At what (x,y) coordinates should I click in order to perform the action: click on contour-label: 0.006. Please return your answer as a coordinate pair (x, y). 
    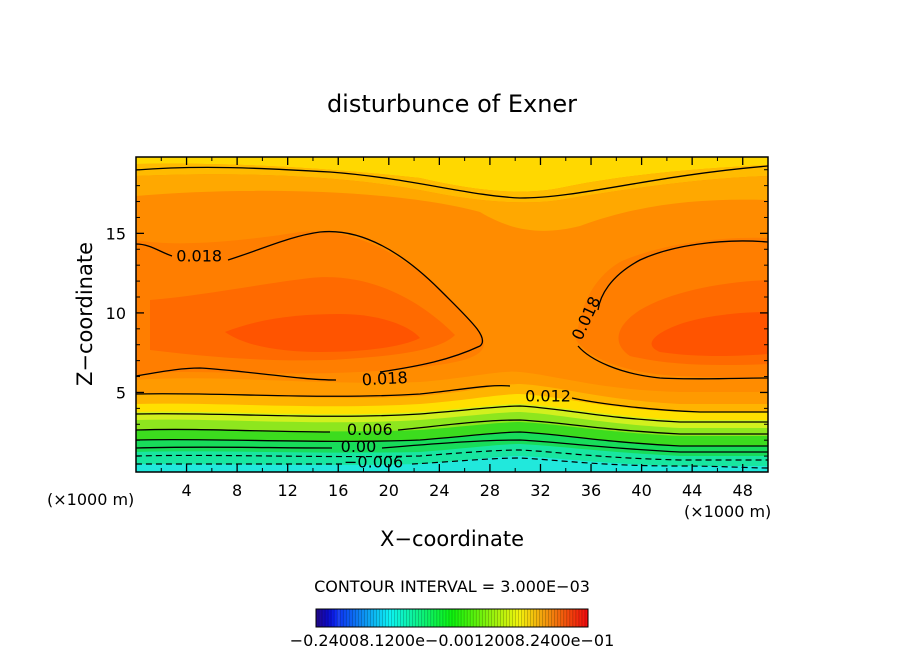
    Looking at the image, I should click on (370, 429).